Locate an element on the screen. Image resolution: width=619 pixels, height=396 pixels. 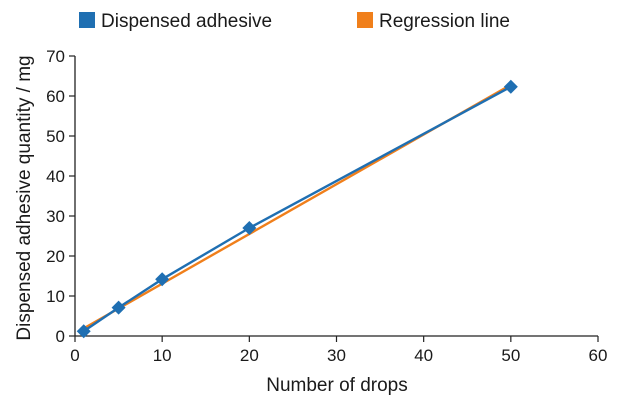
x-tick-label: 10 is located at coordinates (162, 355).